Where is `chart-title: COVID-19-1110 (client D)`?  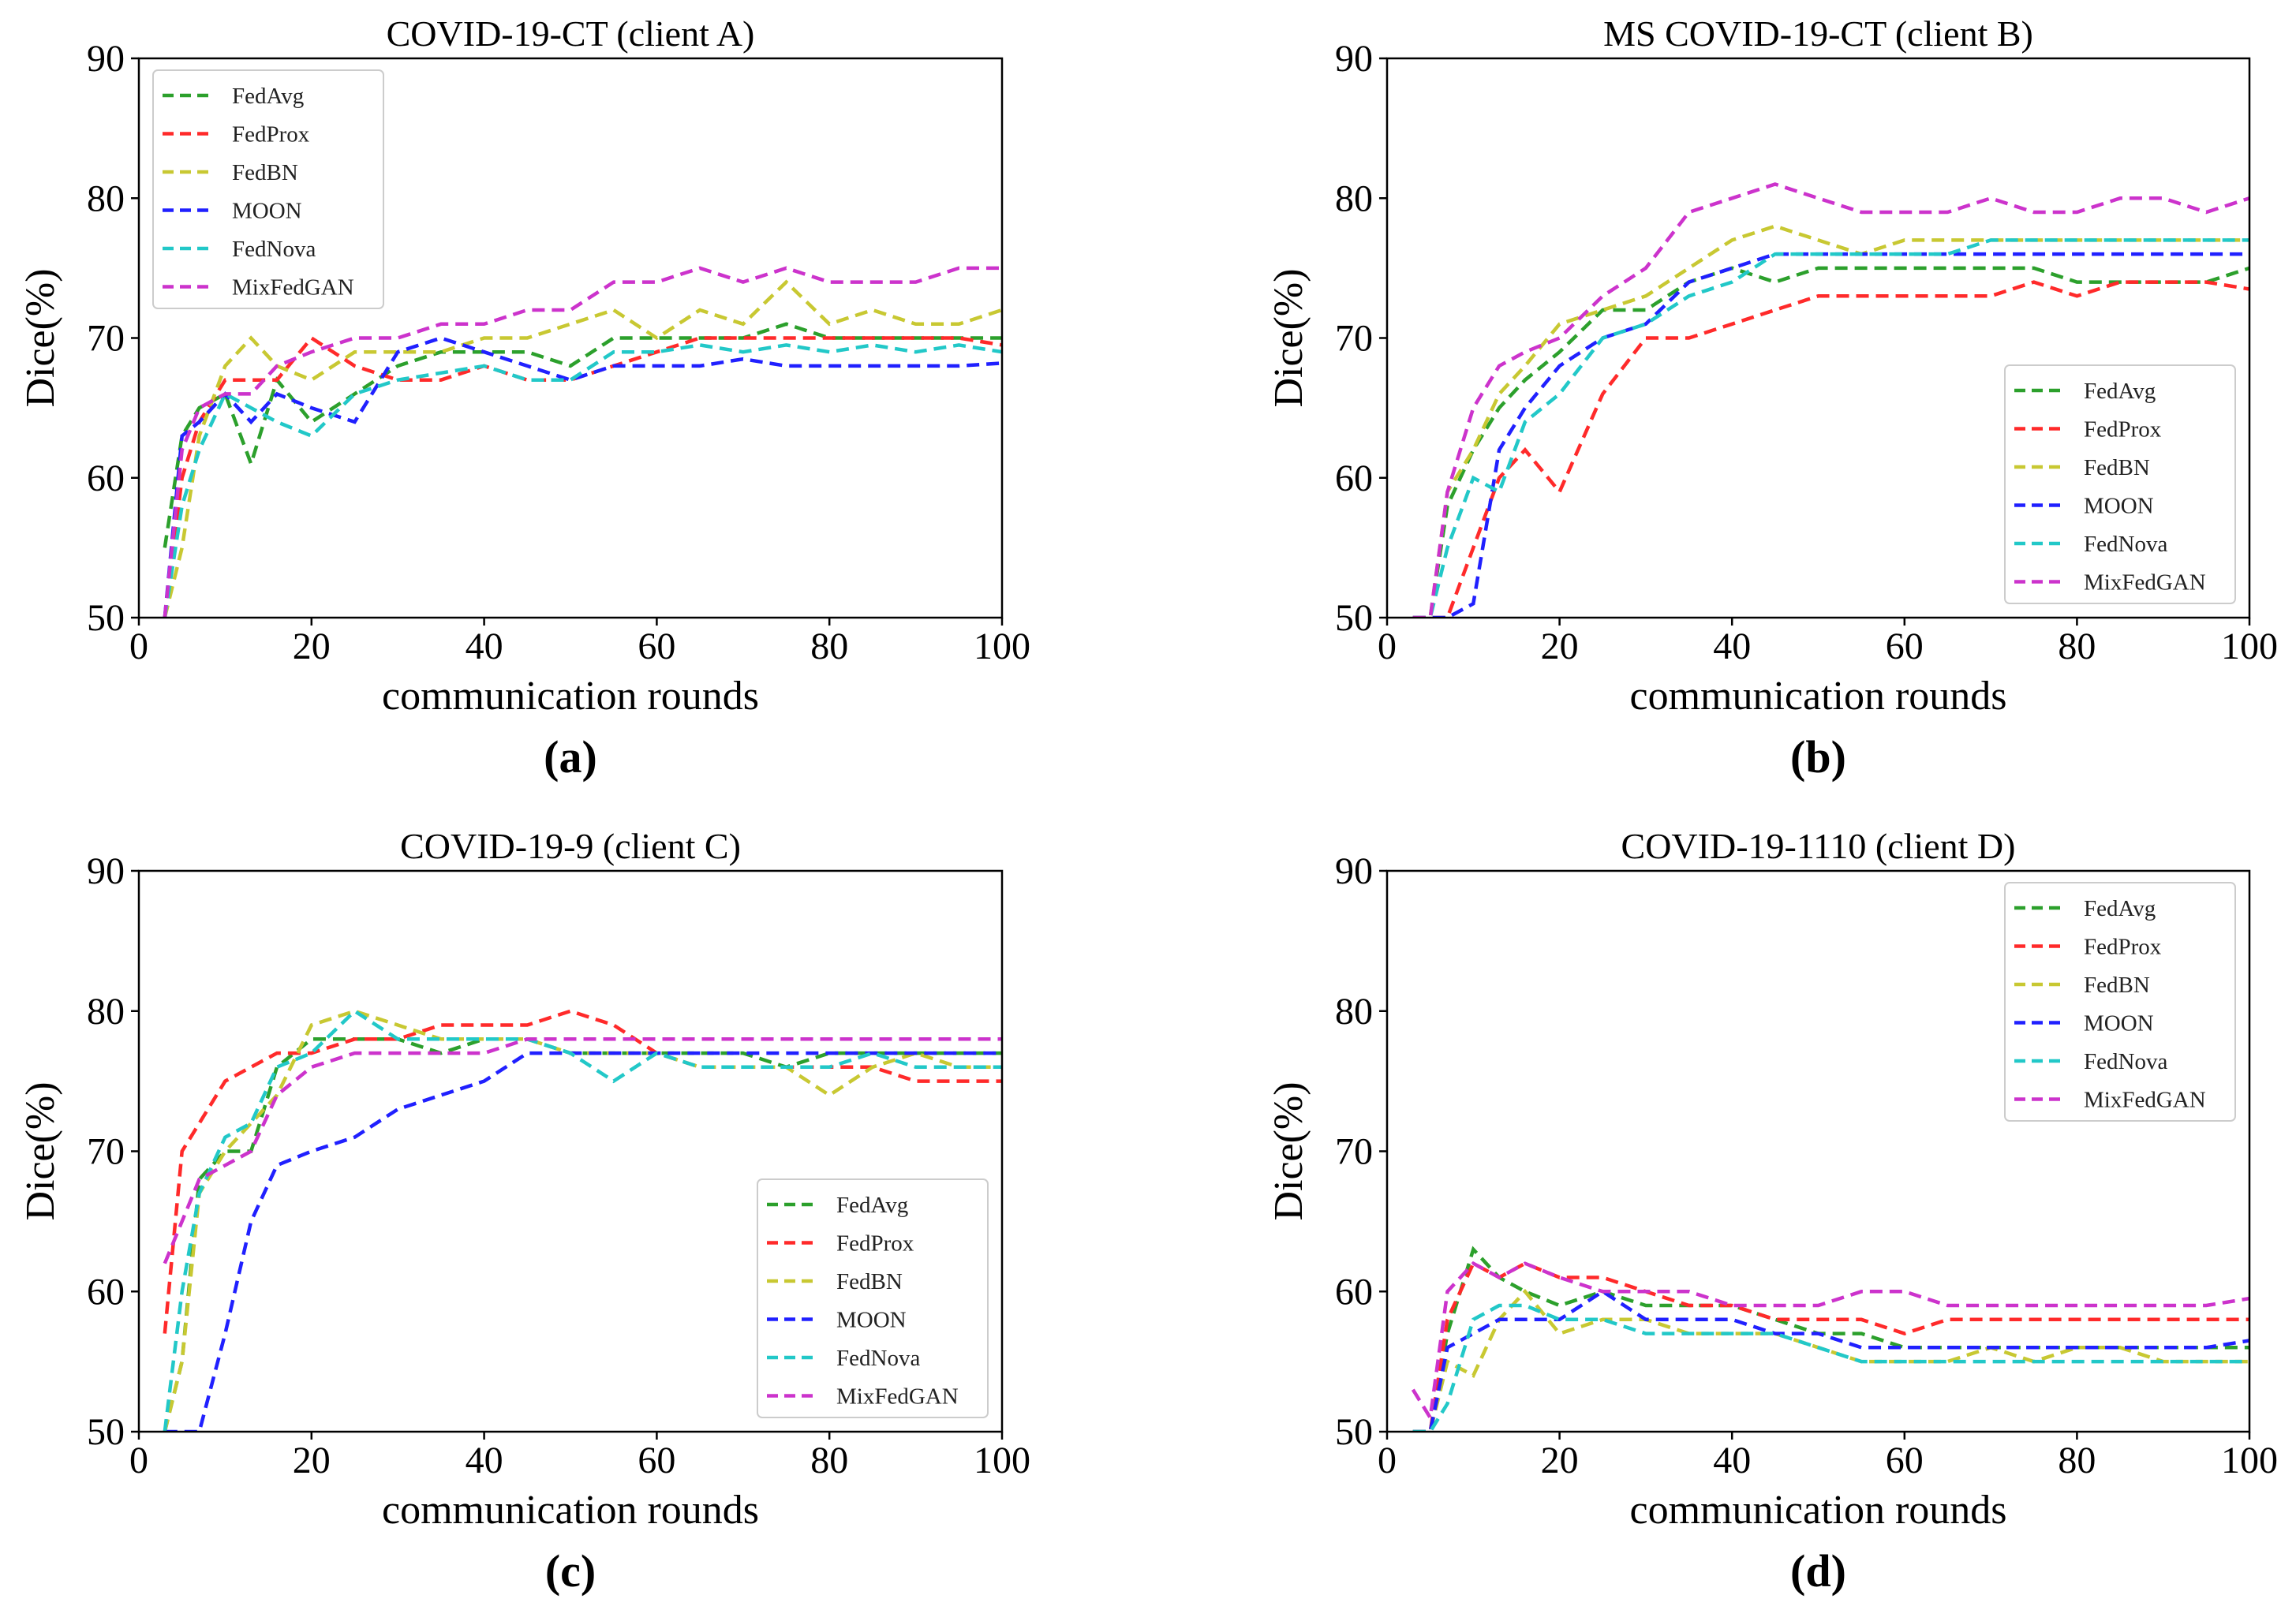
chart-title: COVID-19-1110 (client D) is located at coordinates (1819, 846).